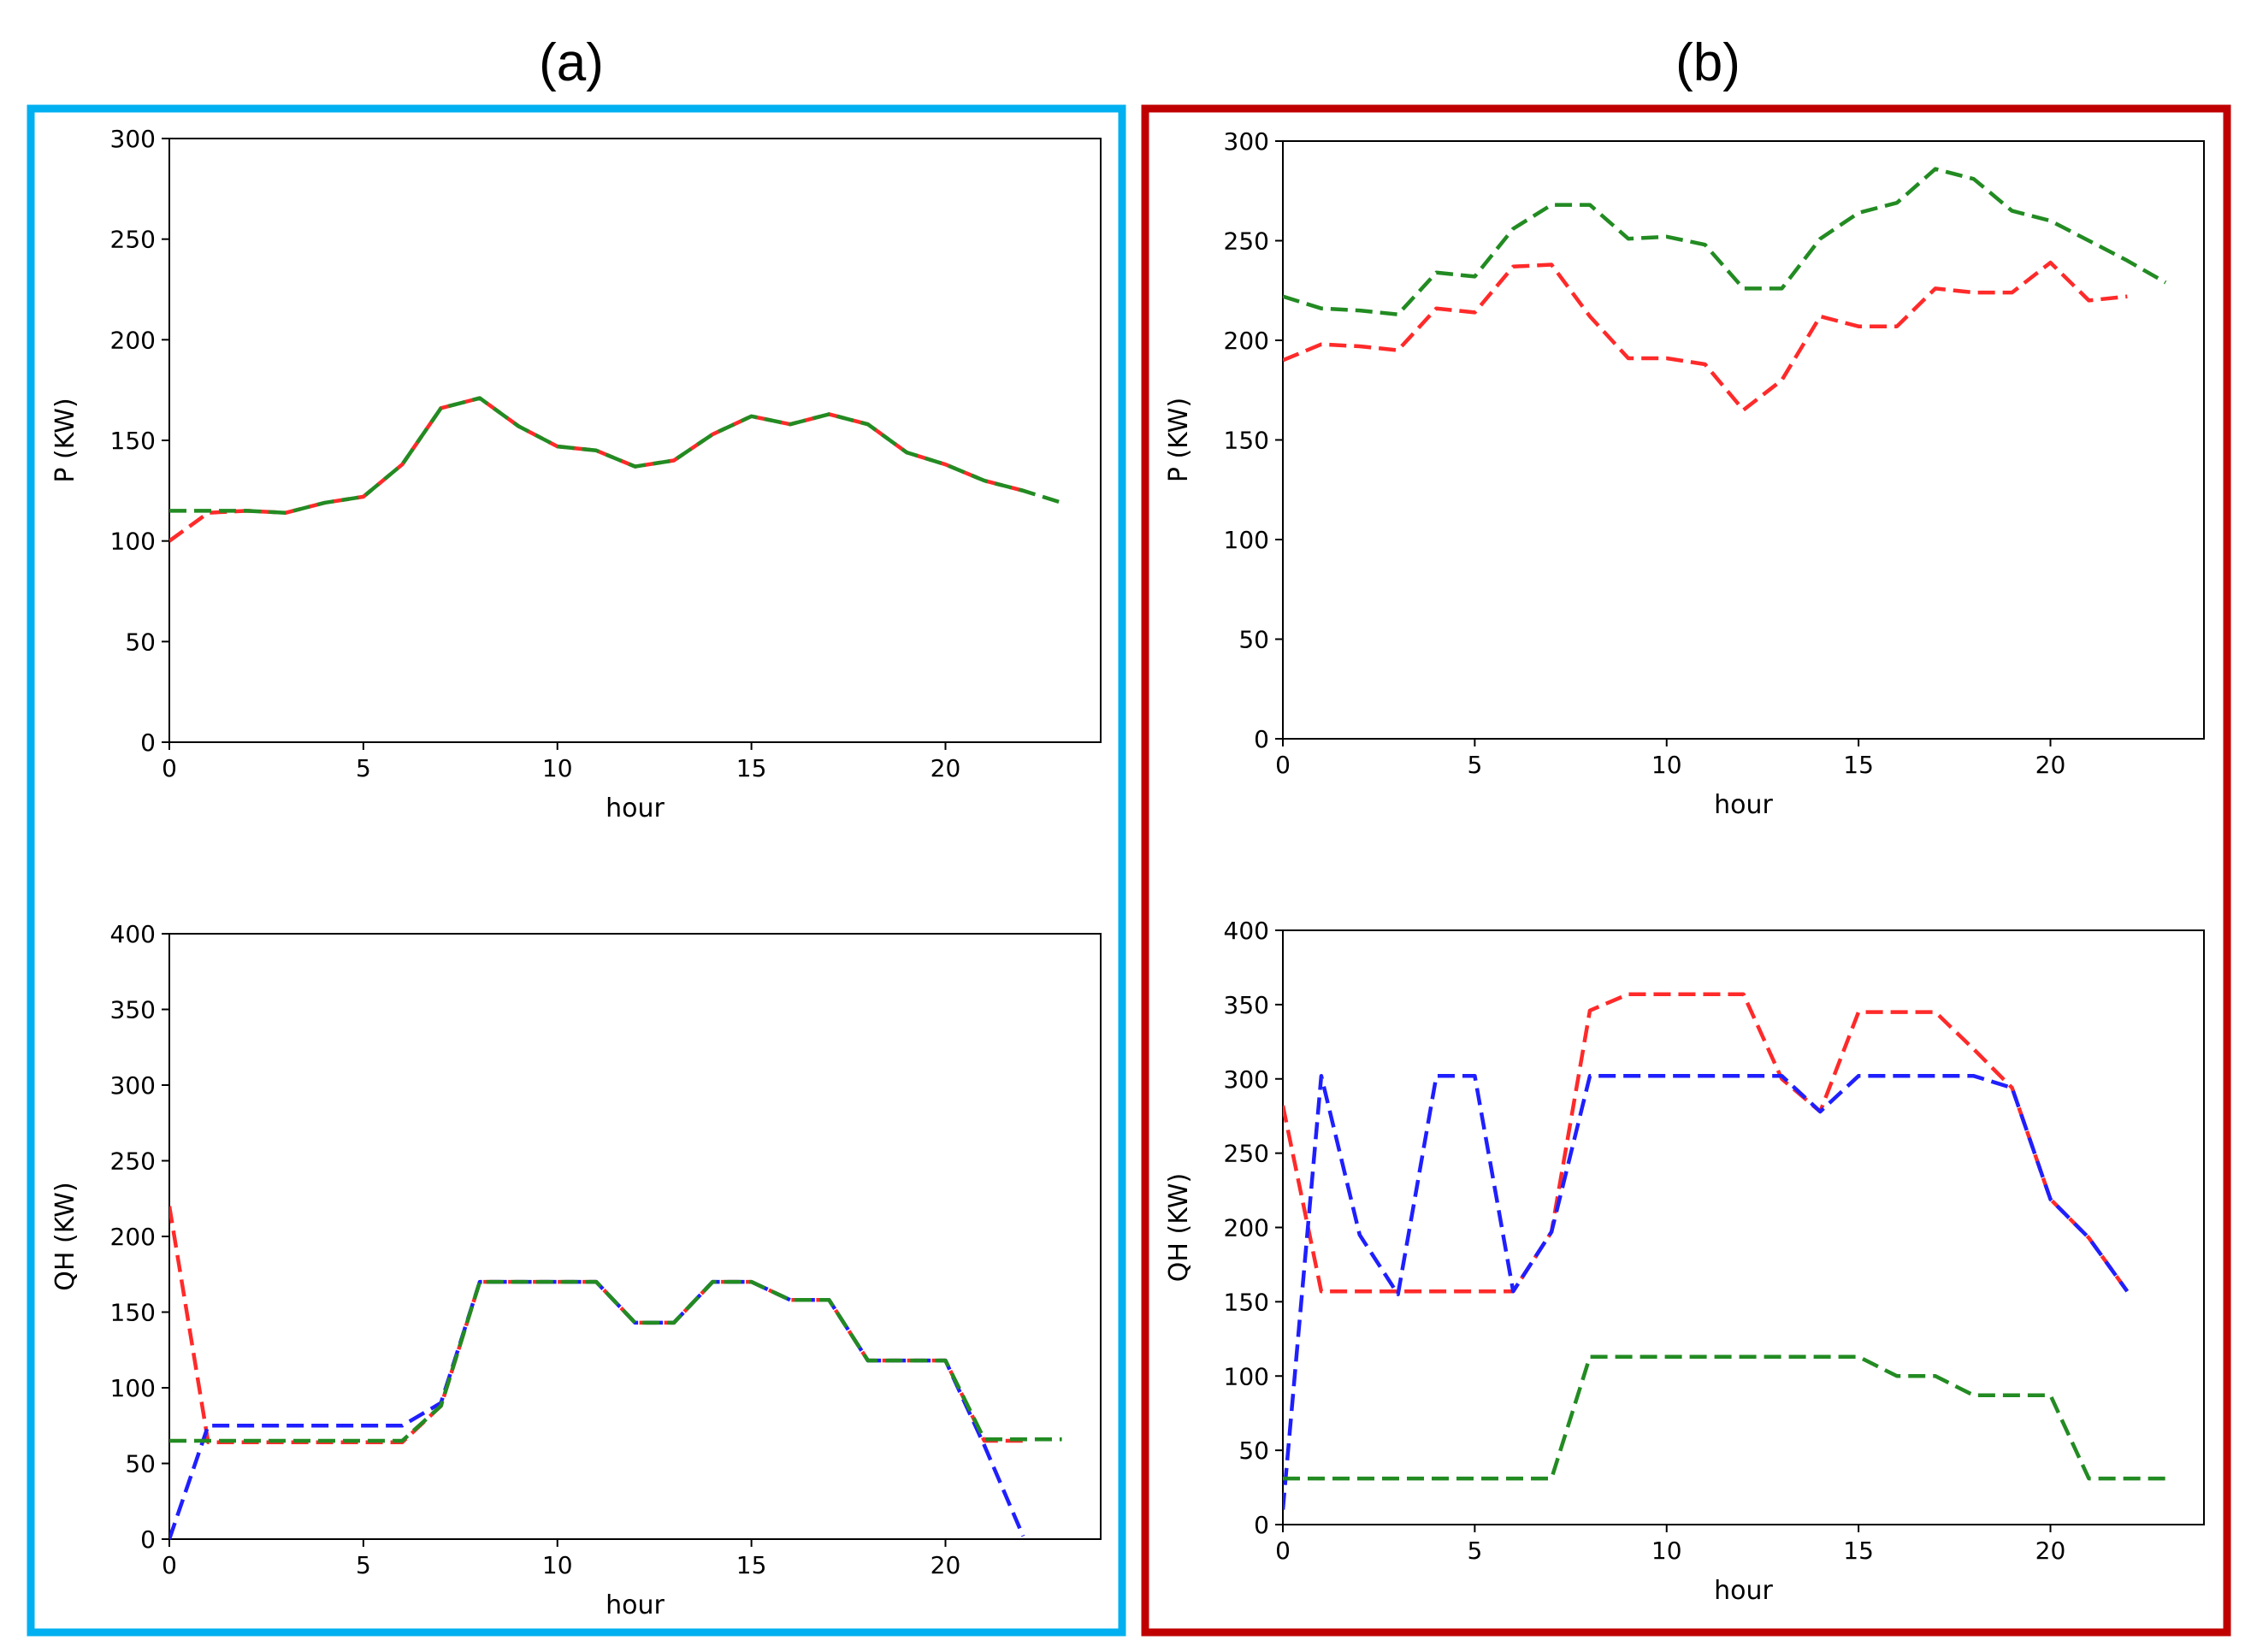  I want to click on series-line-blue, so click(1706, 1292).